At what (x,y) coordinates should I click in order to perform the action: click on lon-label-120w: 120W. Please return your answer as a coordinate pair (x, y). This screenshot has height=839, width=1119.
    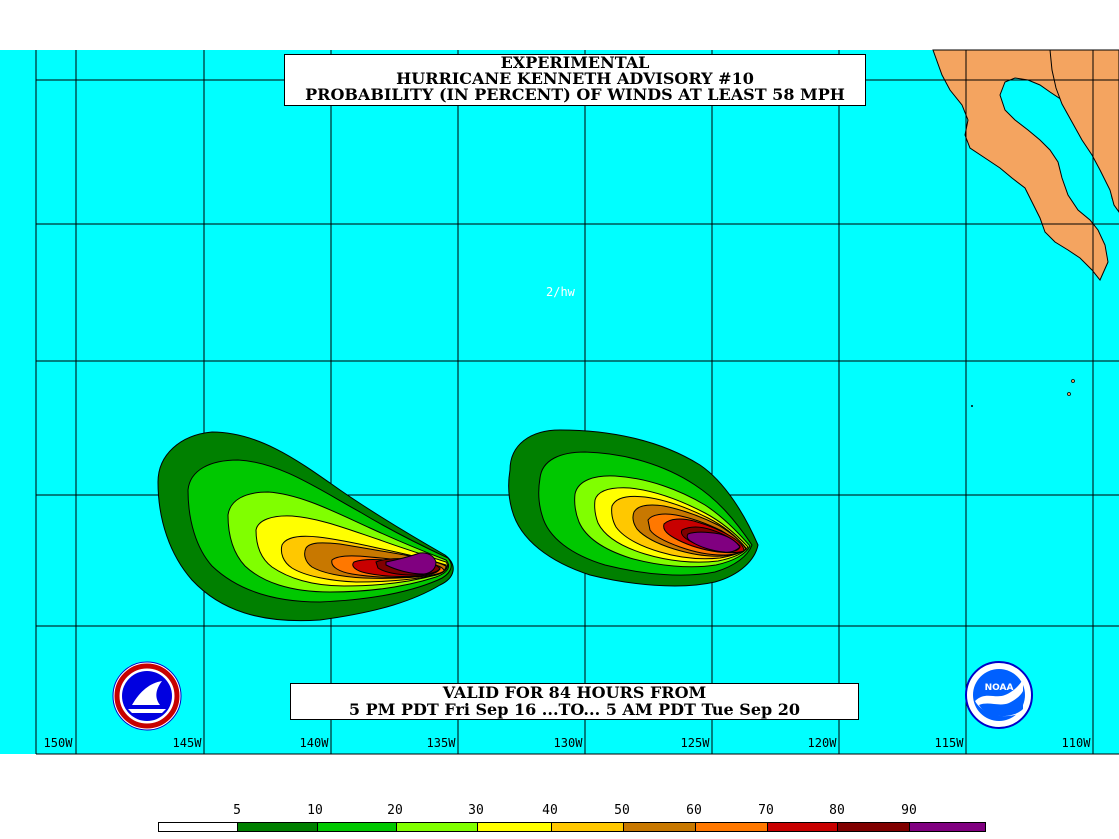
    Looking at the image, I should click on (822, 743).